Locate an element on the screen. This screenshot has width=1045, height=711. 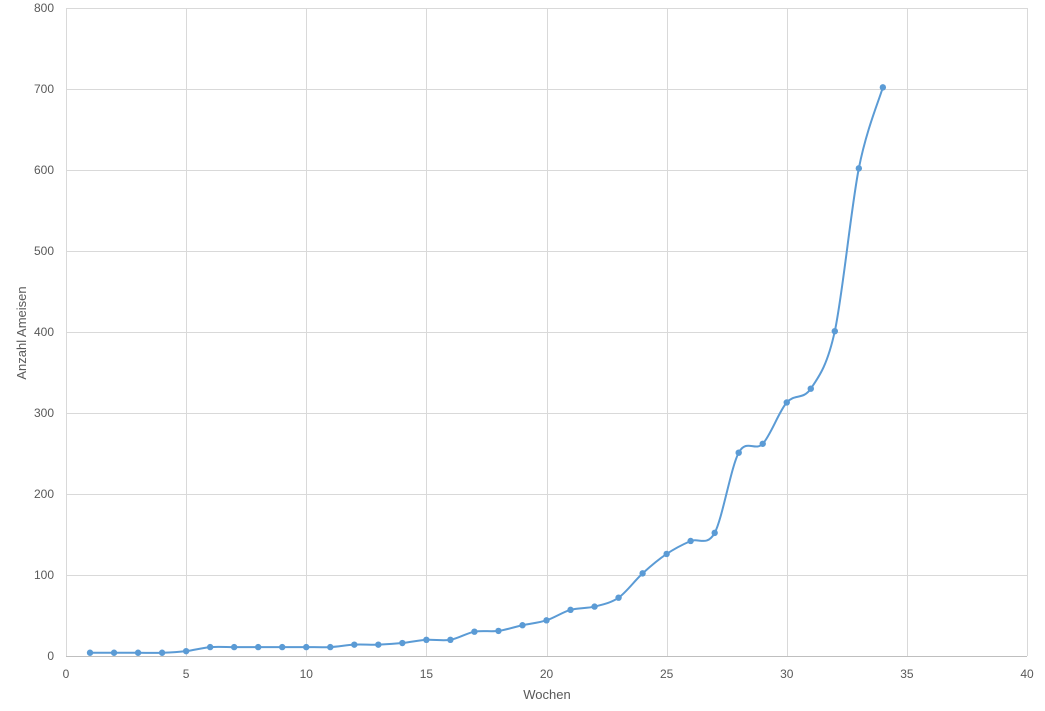
x-tick-label: 35 is located at coordinates (907, 674).